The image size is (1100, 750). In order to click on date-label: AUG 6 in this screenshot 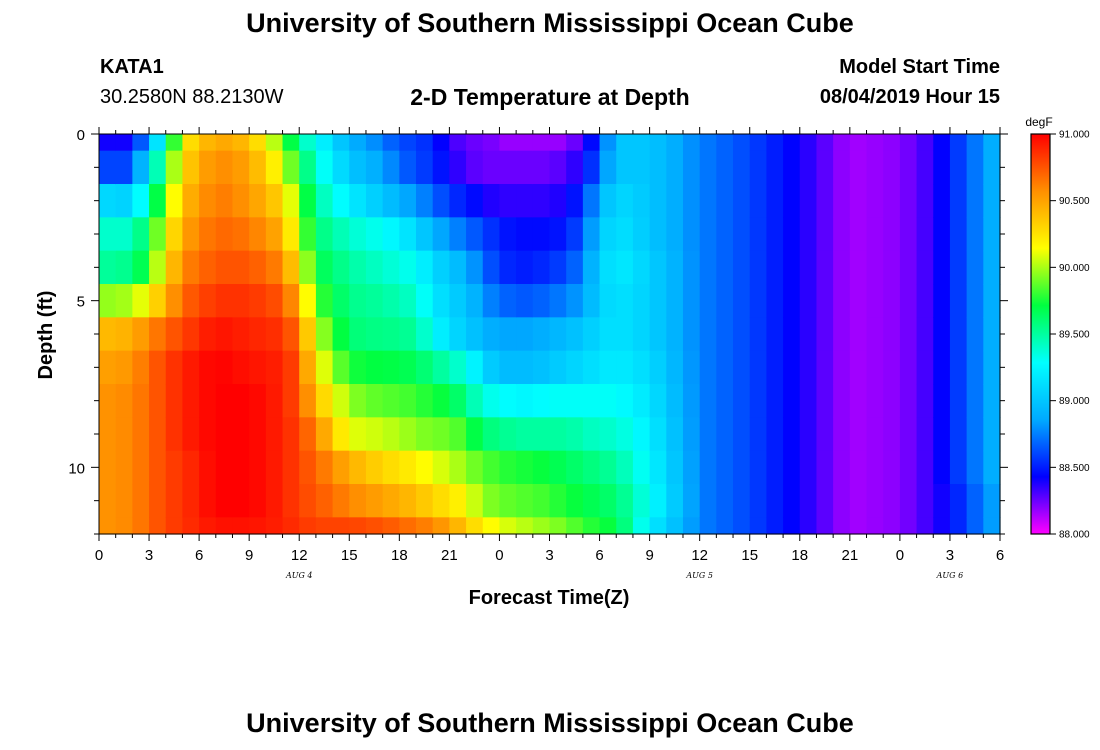, I will do `click(950, 575)`.